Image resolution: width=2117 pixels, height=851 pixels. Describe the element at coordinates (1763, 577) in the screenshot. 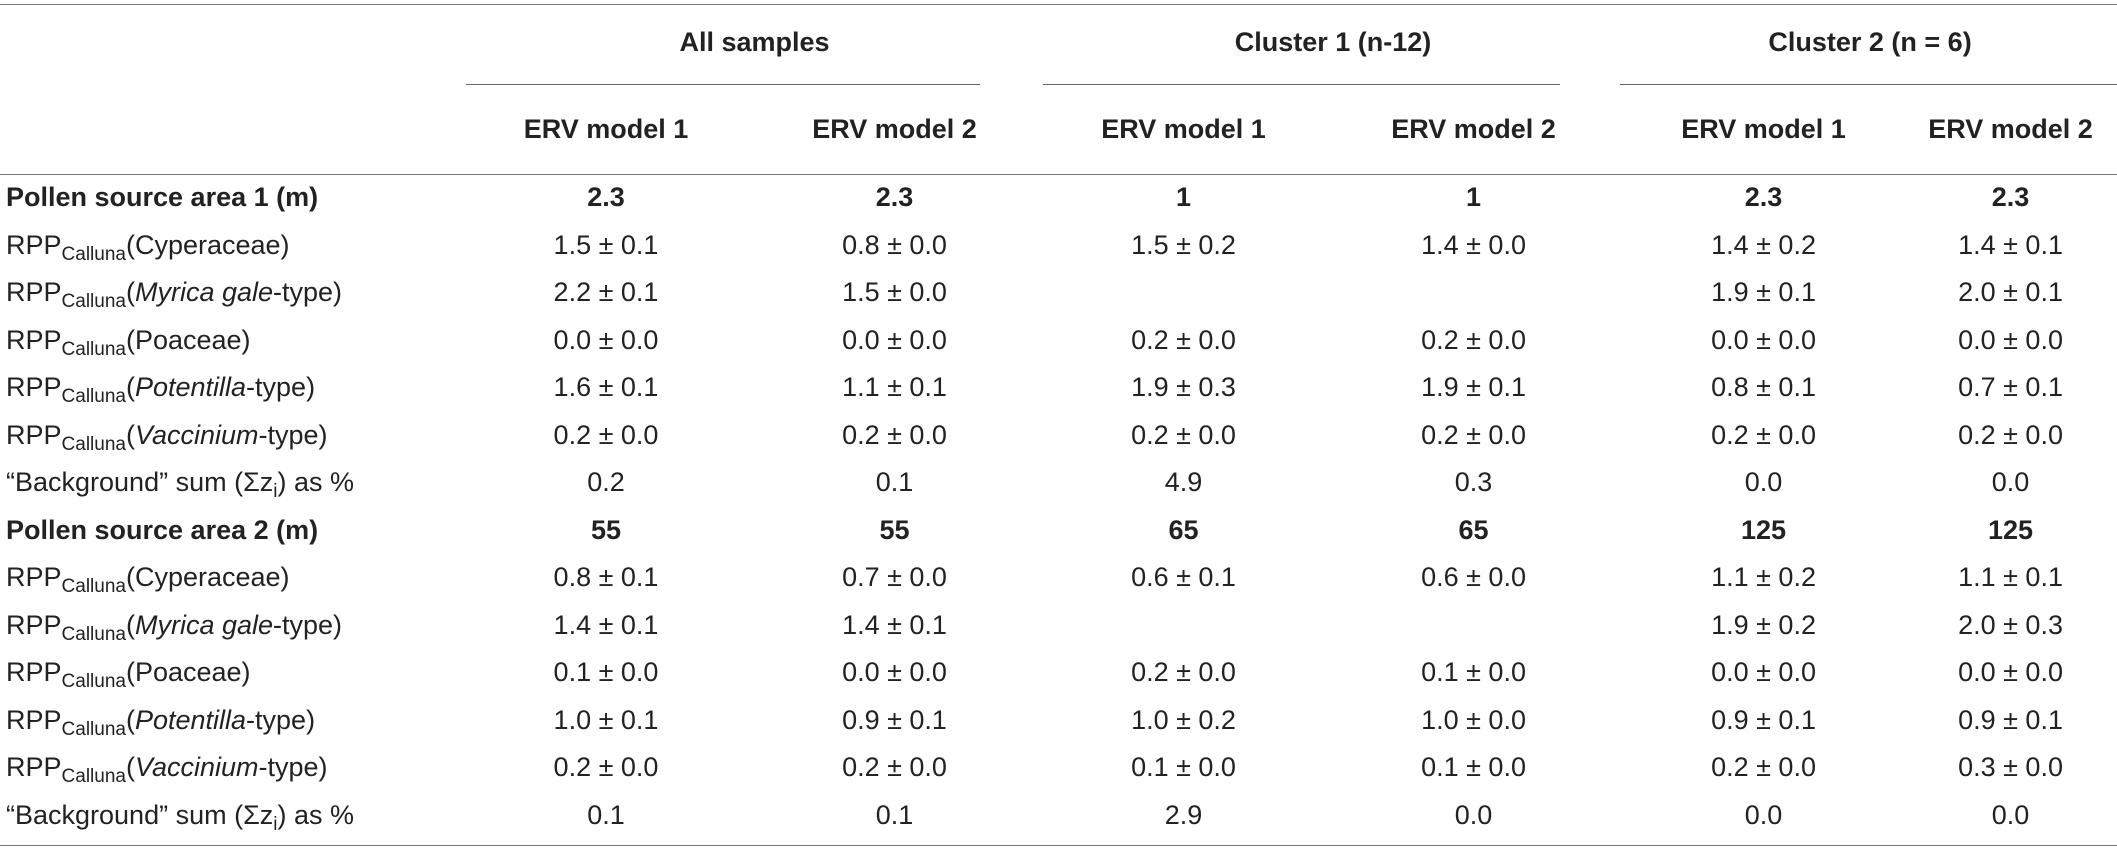

I see `table-cell: 1.1 ± 0.2` at that location.